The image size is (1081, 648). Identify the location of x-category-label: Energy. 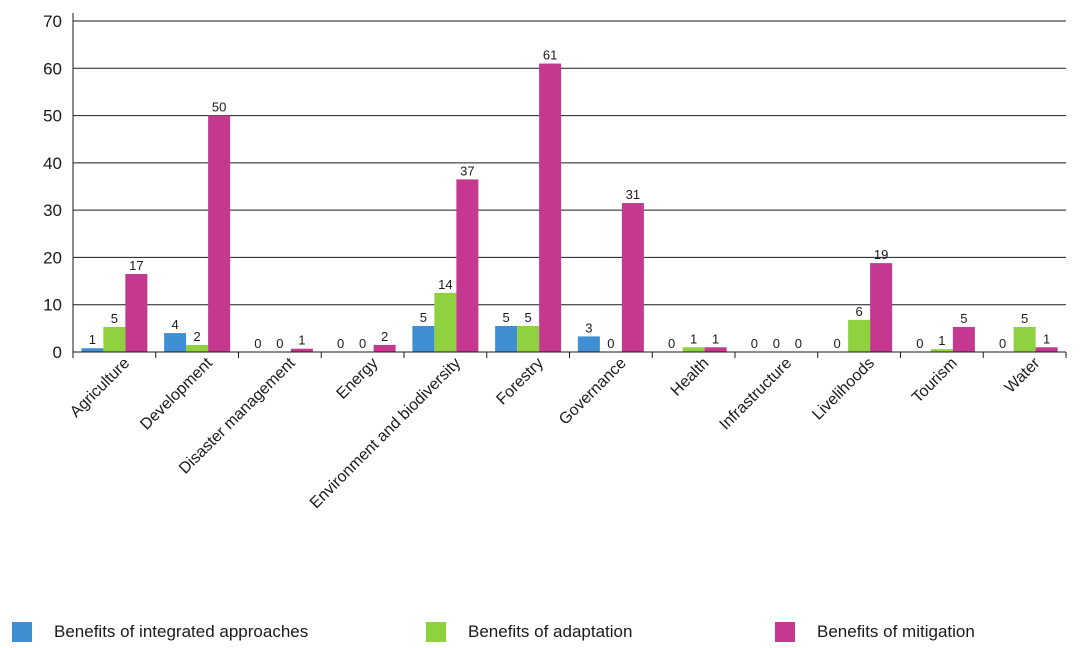
(358, 379).